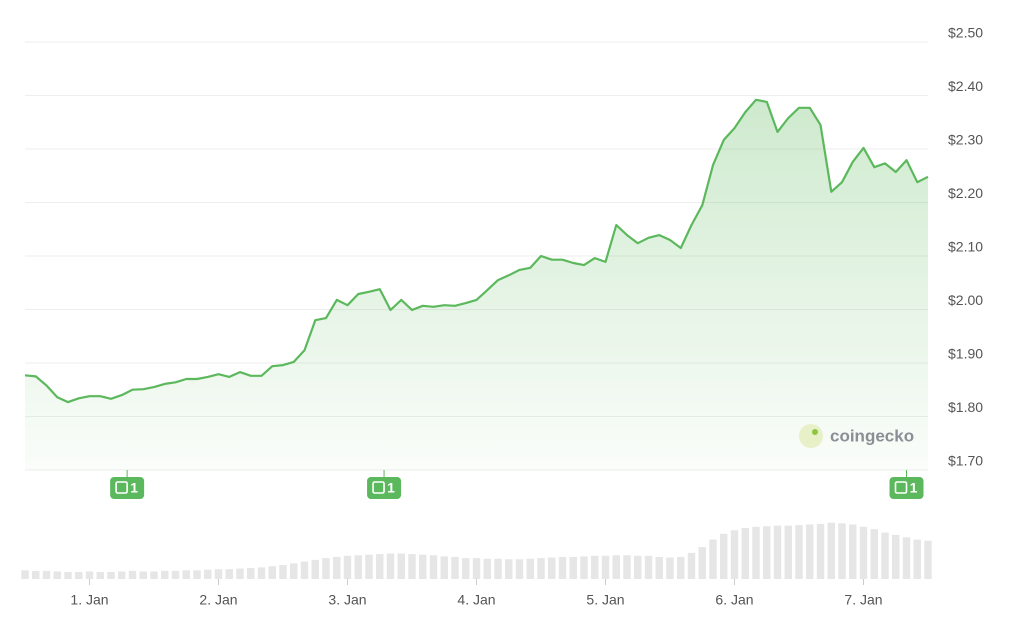  What do you see at coordinates (734, 600) in the screenshot?
I see `x-tick-label: 6. Jan` at bounding box center [734, 600].